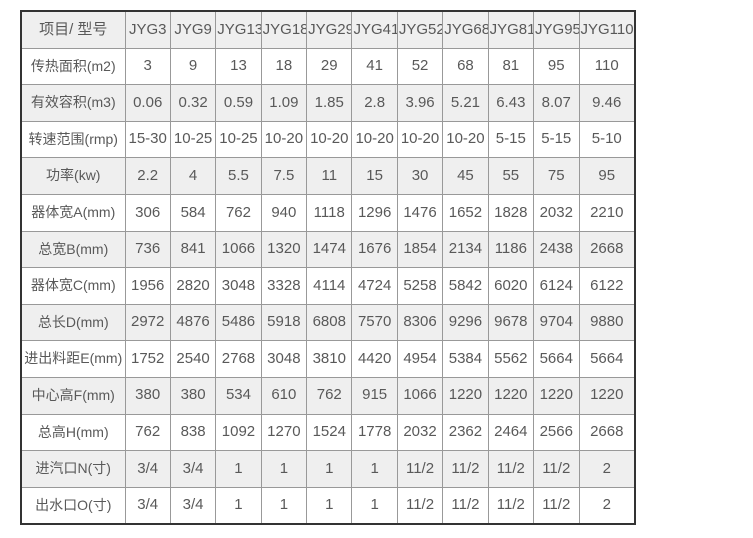 The height and width of the screenshot is (538, 753). What do you see at coordinates (147, 322) in the screenshot?
I see `table-cell: 2972` at bounding box center [147, 322].